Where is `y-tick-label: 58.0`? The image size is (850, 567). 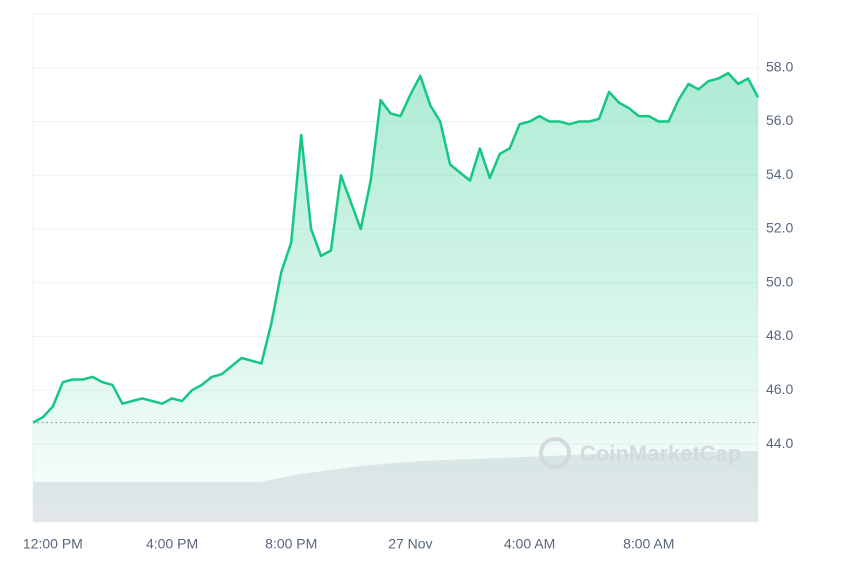 y-tick-label: 58.0 is located at coordinates (779, 66).